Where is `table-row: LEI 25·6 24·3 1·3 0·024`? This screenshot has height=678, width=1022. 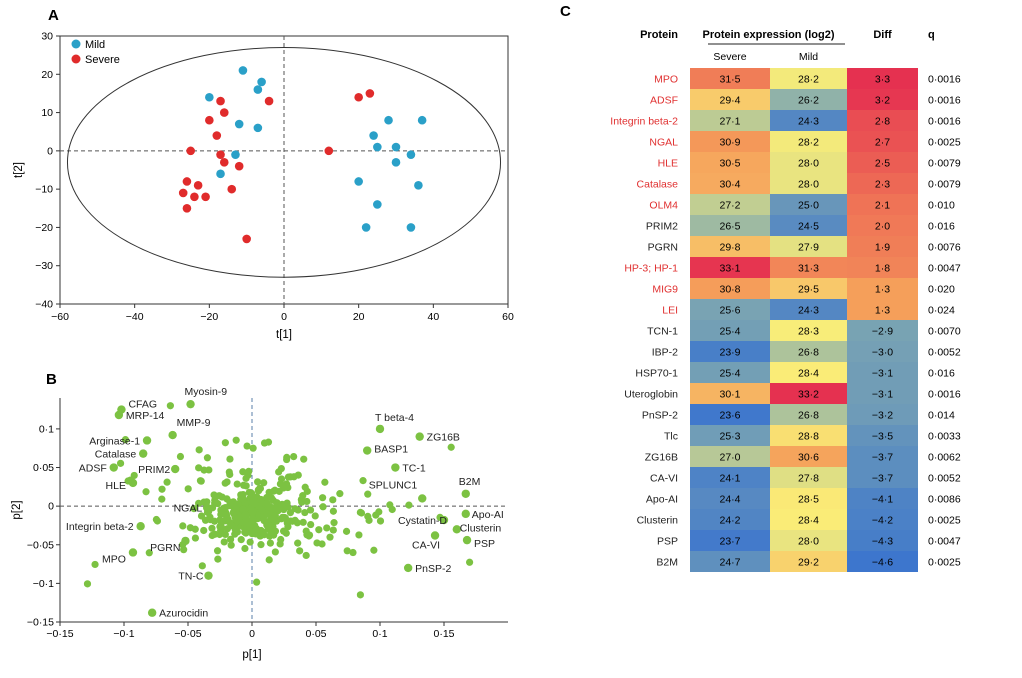 table-row: LEI 25·6 24·3 1·3 0·024 is located at coordinates (808, 309).